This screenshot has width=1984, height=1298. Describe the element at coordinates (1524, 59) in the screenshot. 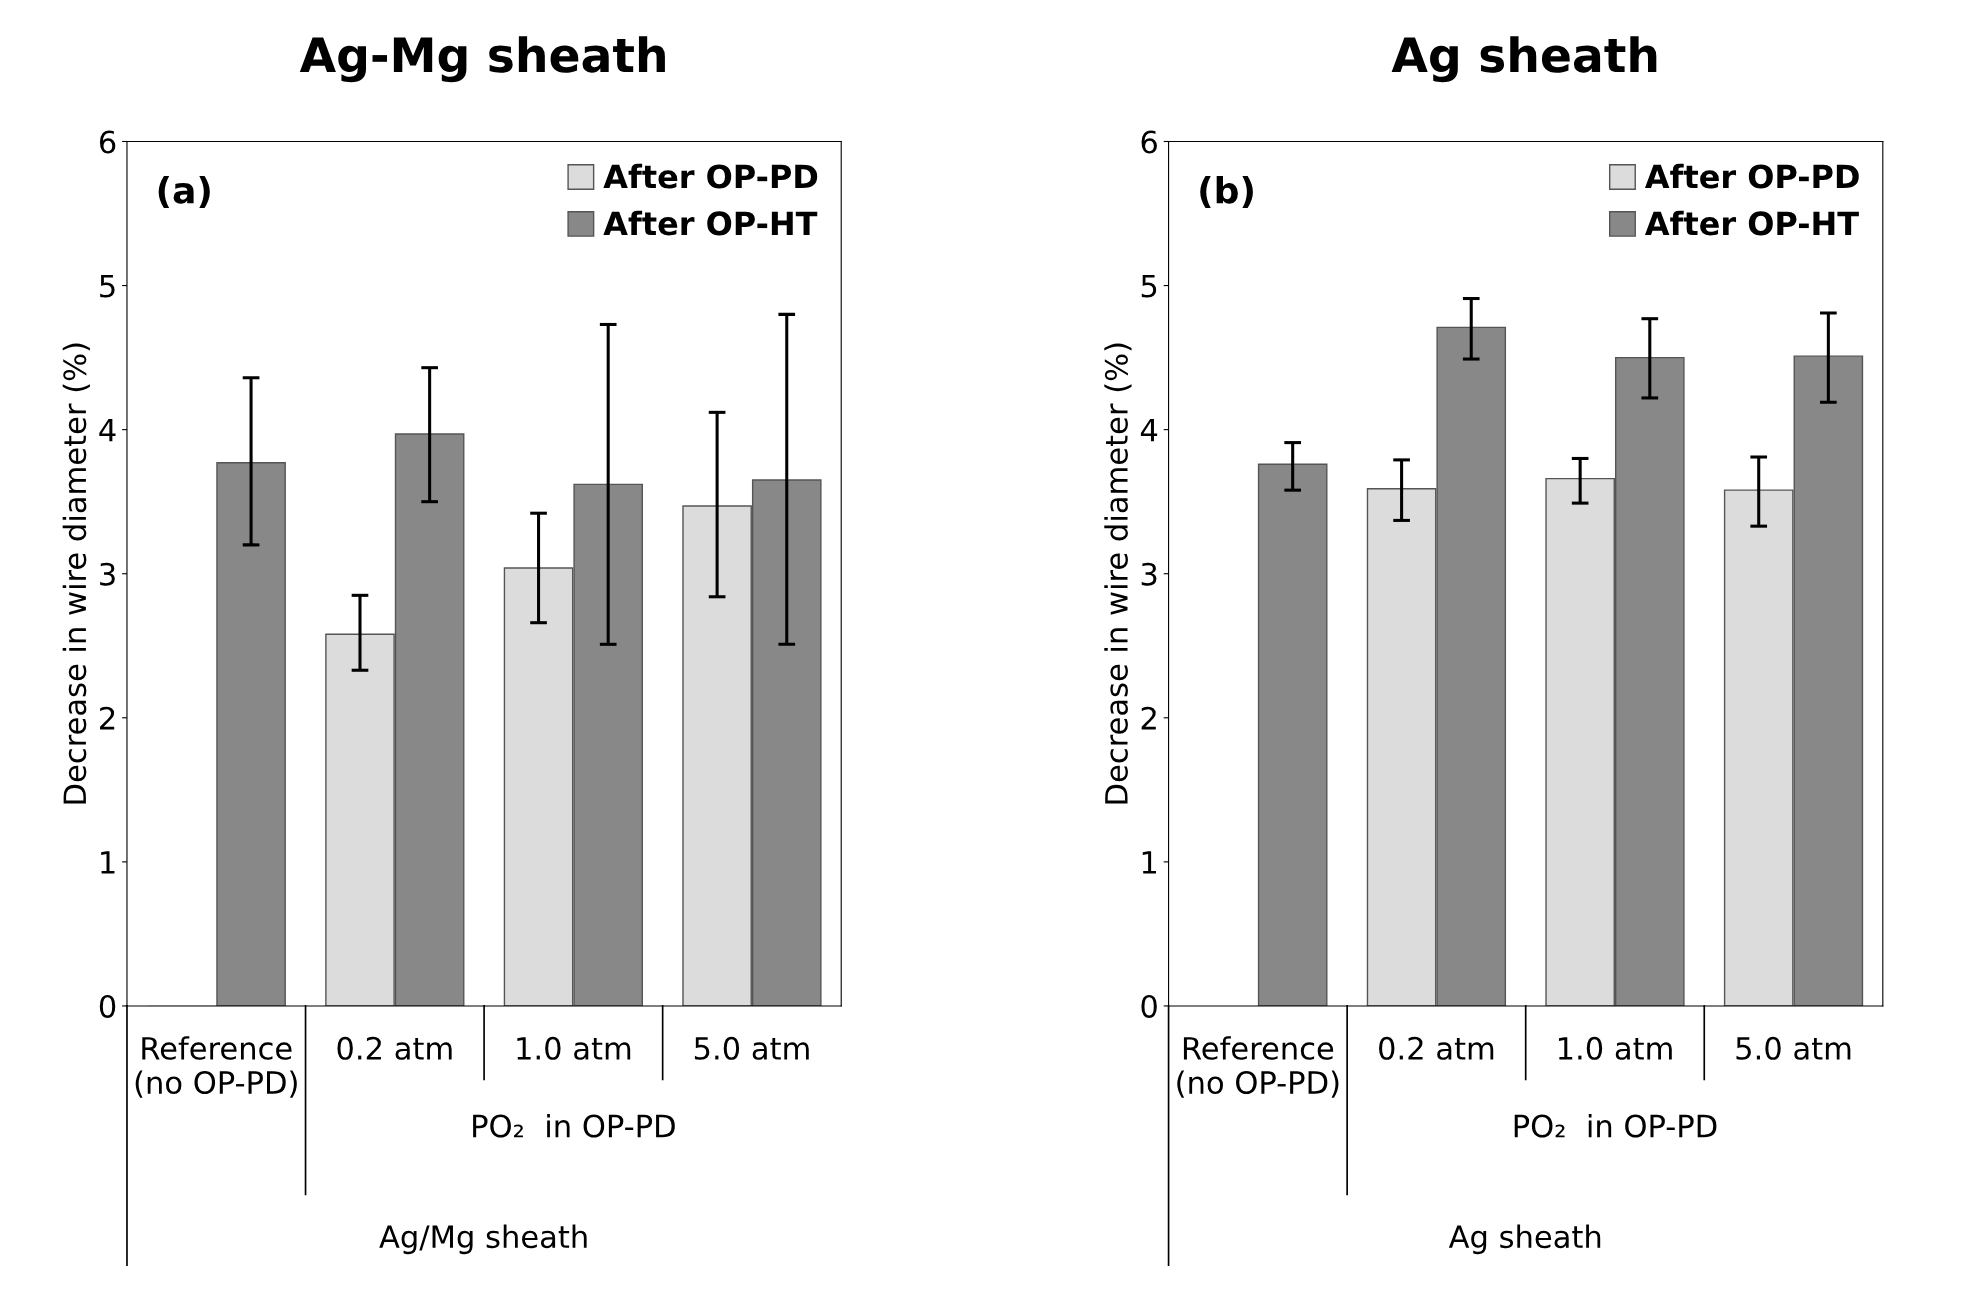

I see `chart-title: Ag sheath` at that location.